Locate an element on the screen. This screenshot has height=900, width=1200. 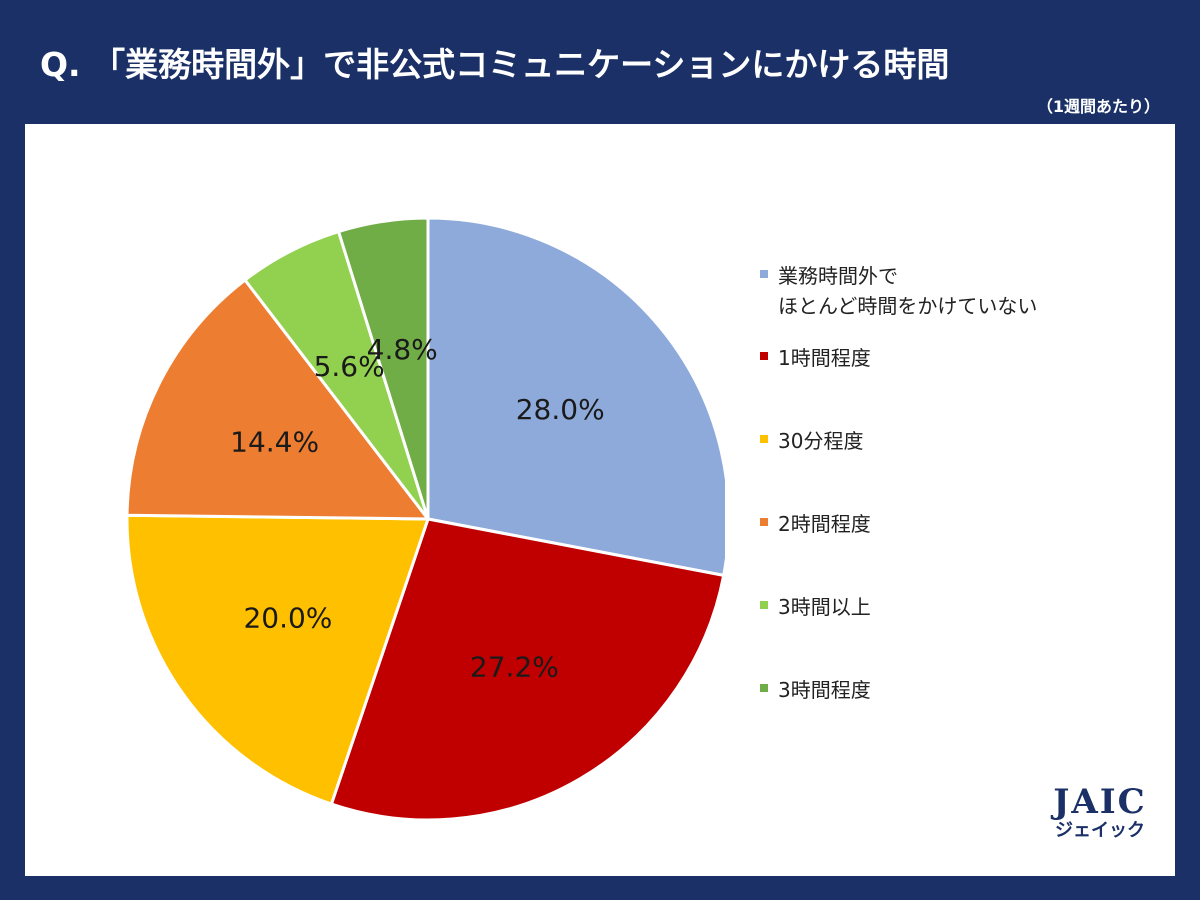
slice-value-label: 20.0% is located at coordinates (287, 618).